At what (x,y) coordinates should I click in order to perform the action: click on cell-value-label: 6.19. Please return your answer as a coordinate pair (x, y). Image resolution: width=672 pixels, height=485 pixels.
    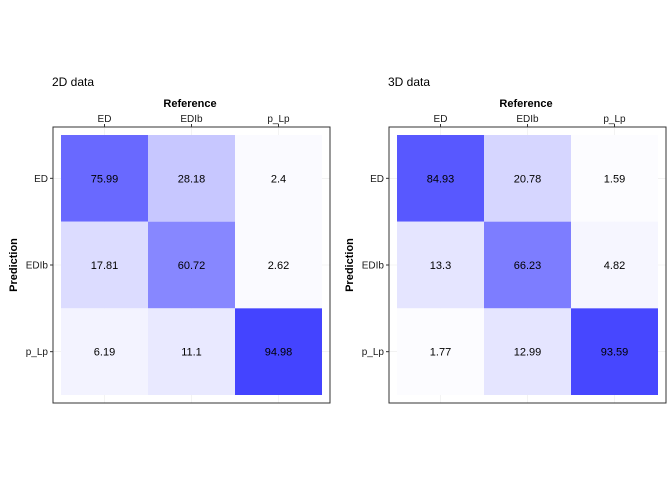
    Looking at the image, I should click on (104, 353).